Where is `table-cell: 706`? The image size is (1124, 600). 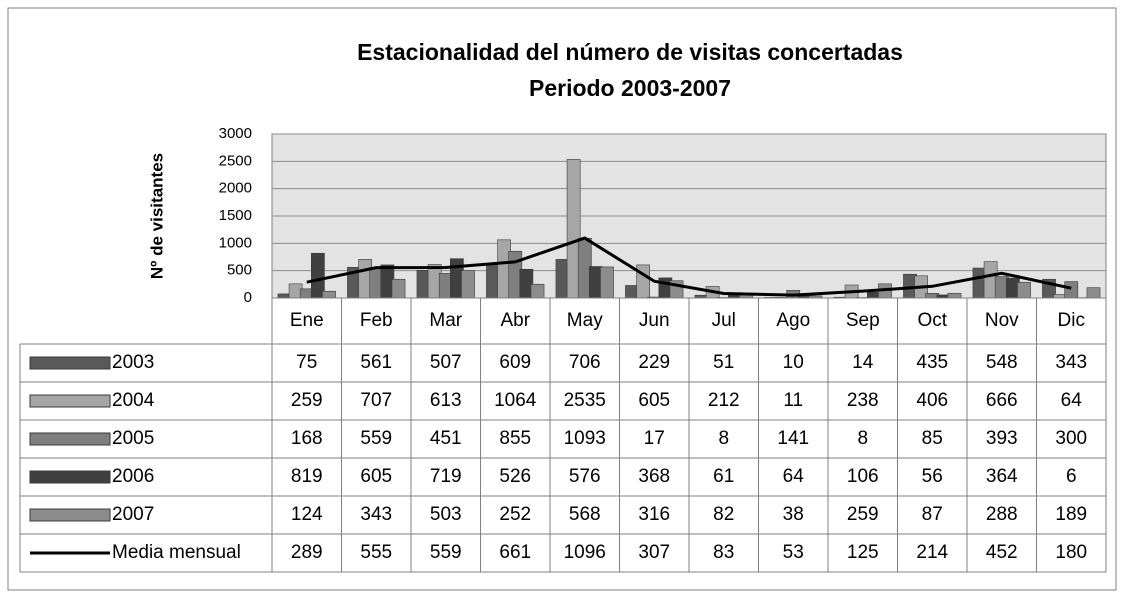 table-cell: 706 is located at coordinates (585, 362).